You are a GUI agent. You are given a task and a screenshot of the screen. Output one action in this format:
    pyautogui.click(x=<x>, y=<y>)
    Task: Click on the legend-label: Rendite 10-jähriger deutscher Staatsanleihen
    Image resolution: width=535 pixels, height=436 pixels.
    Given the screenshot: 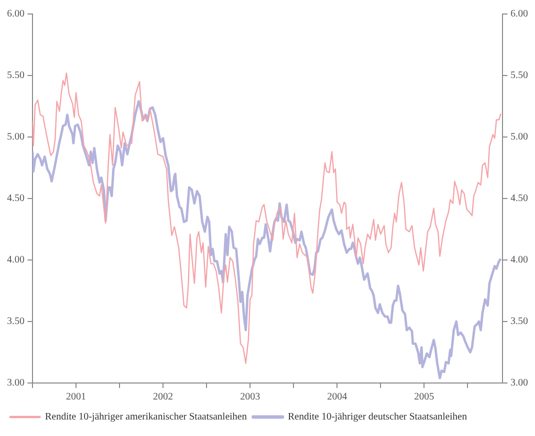 What is the action you would take?
    pyautogui.click(x=377, y=417)
    